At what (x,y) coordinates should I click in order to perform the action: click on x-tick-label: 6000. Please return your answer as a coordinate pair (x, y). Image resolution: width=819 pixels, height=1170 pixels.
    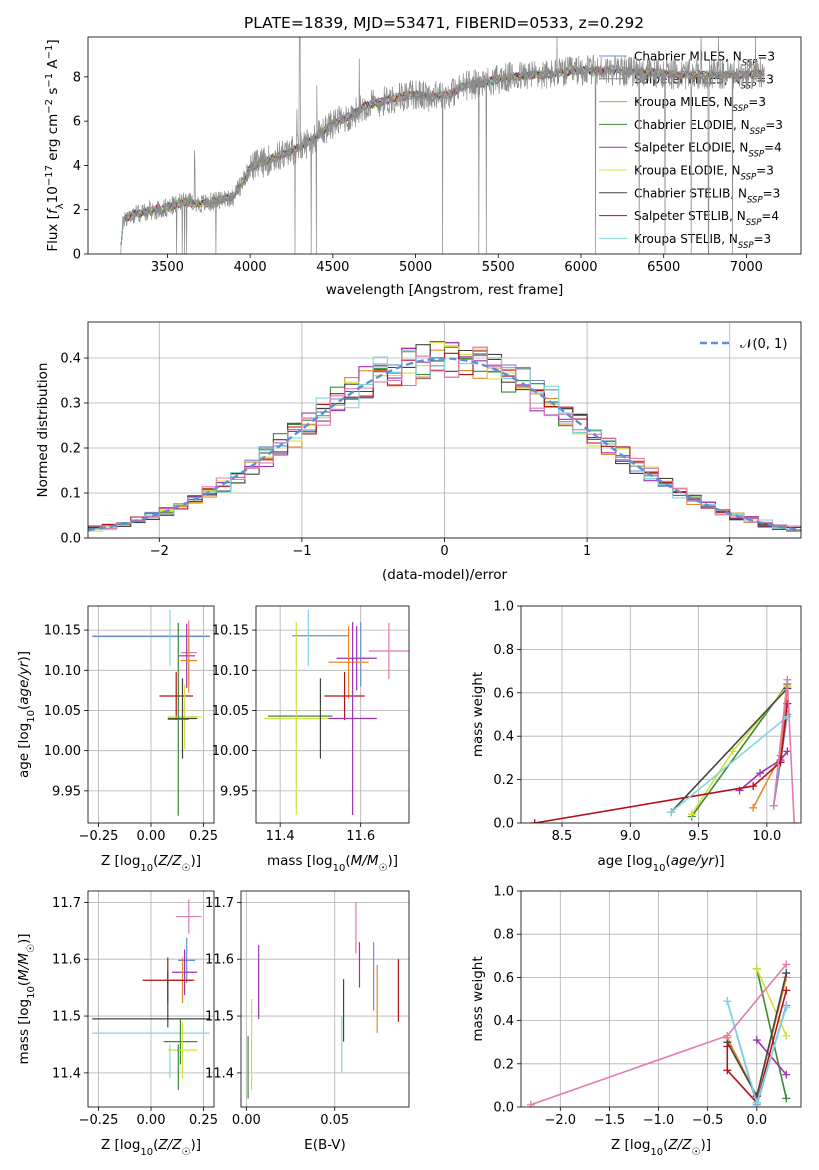
    Looking at the image, I should click on (580, 267).